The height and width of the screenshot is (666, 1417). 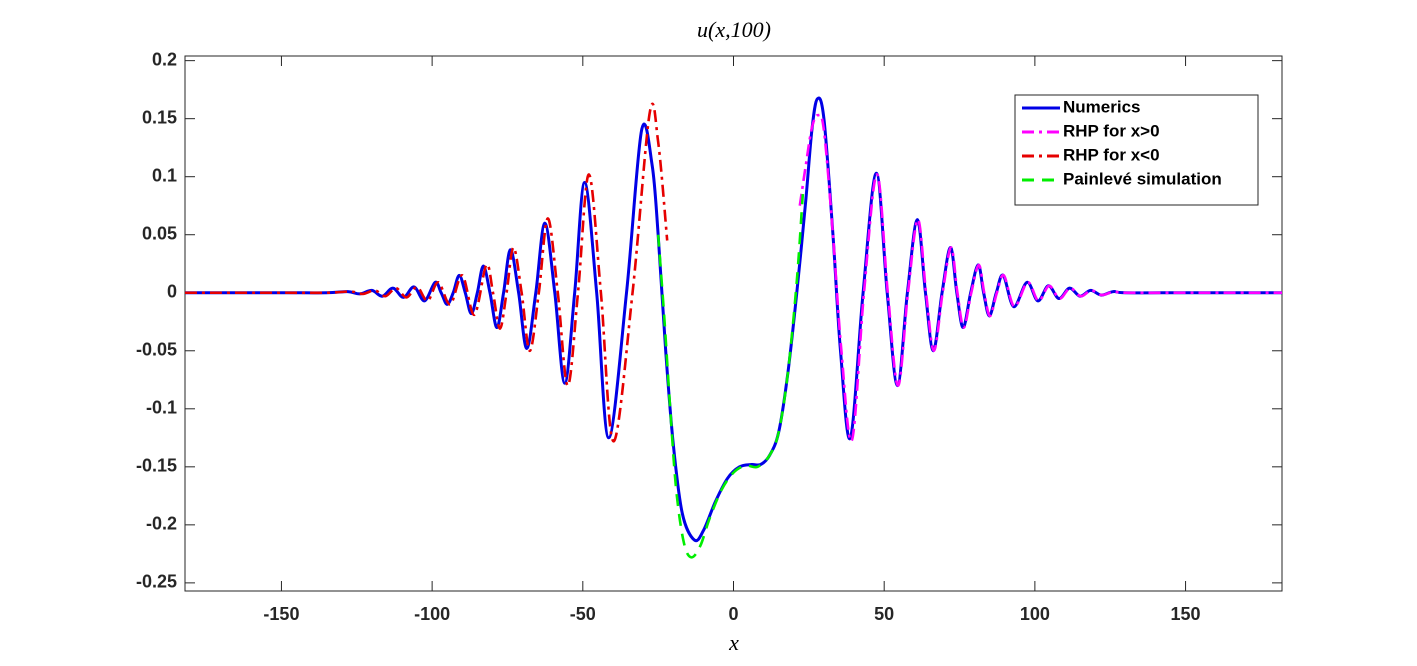 I want to click on x-tick-label: 50, so click(x=884, y=614).